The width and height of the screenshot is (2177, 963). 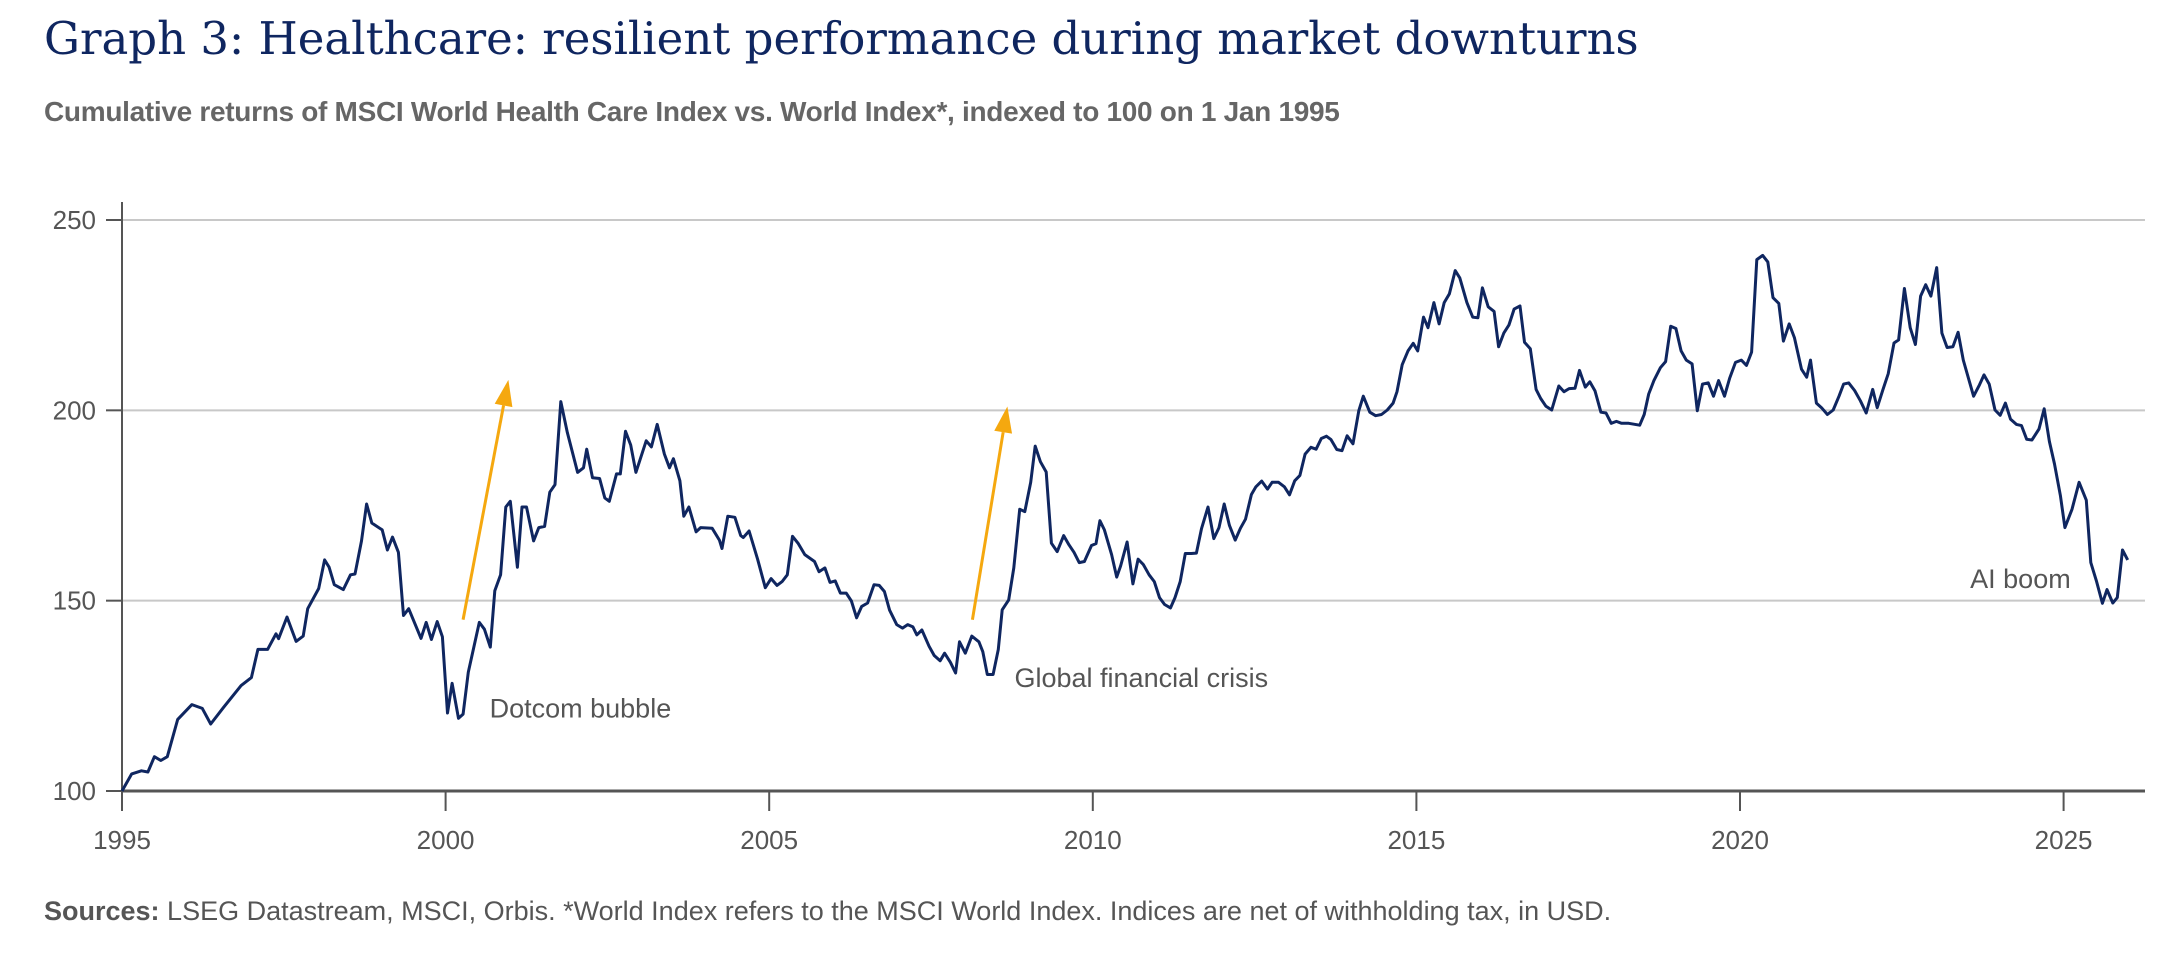 What do you see at coordinates (74, 410) in the screenshot?
I see `y-tick-label: 200` at bounding box center [74, 410].